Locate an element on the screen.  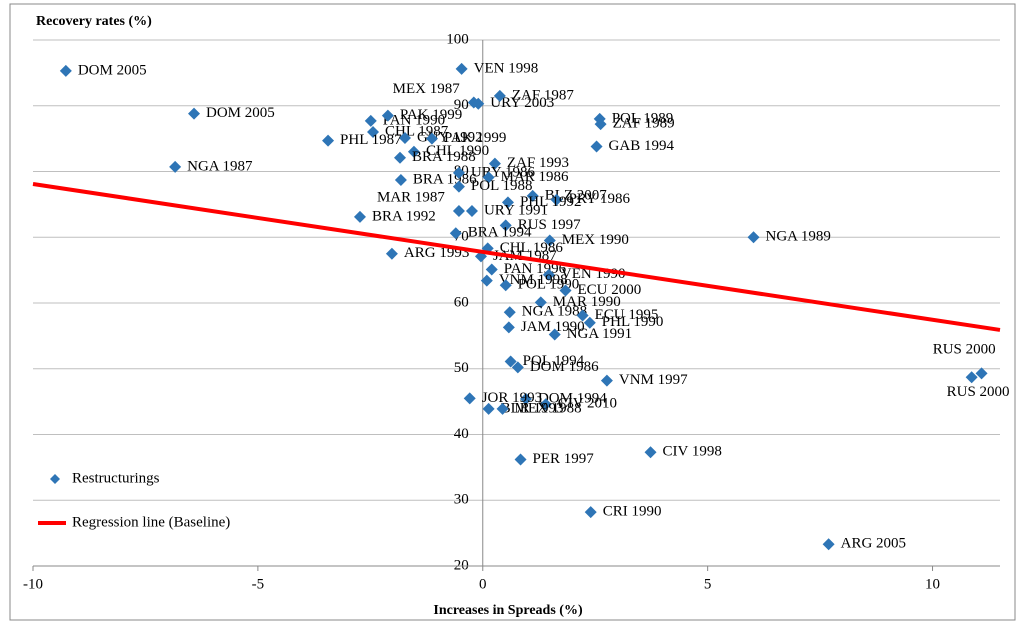
legend-label: Regression line (Baseline) is located at coordinates (151, 522).